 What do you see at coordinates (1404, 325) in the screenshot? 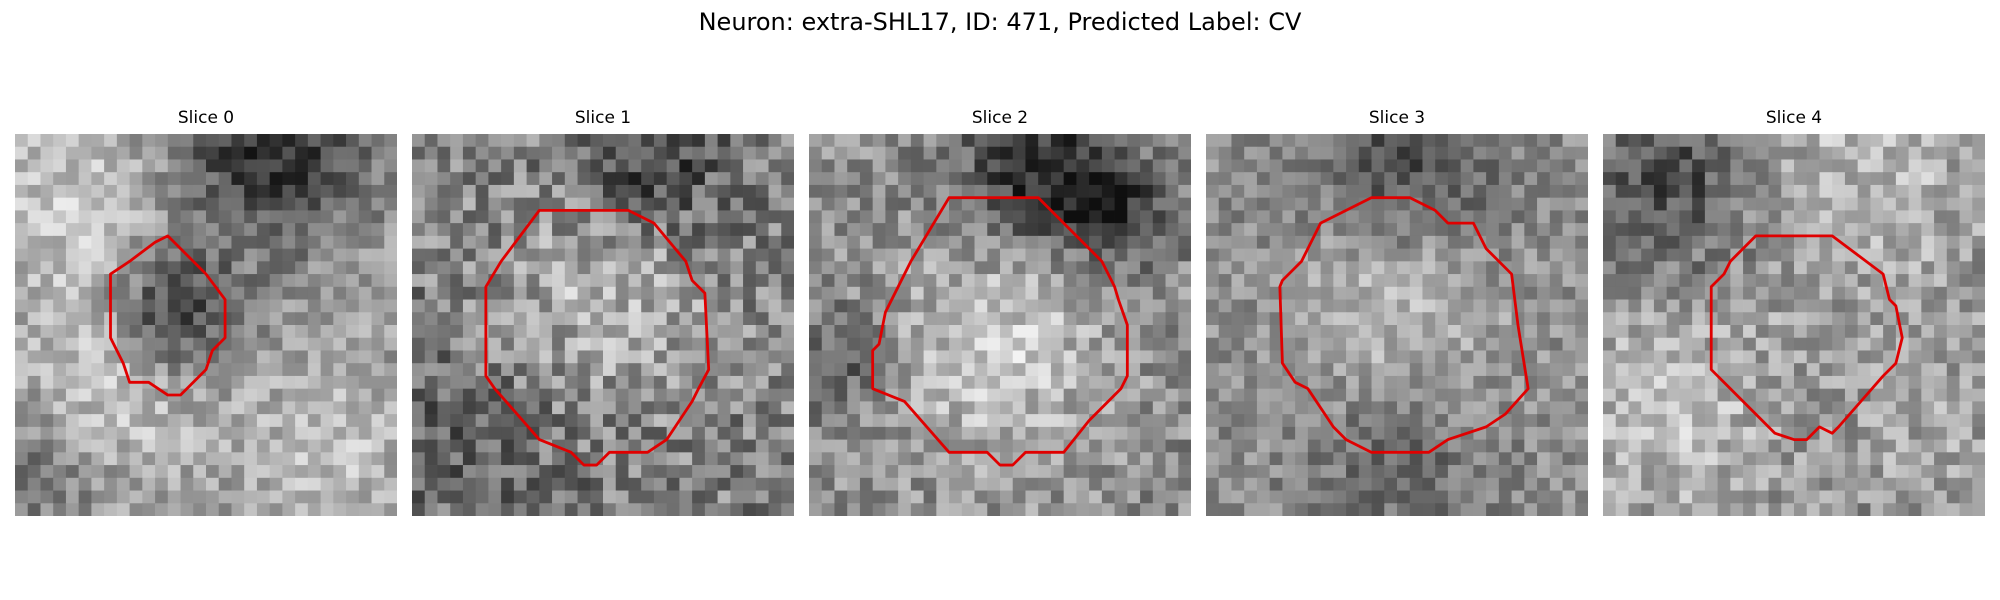
I see `slice-3-contour` at bounding box center [1404, 325].